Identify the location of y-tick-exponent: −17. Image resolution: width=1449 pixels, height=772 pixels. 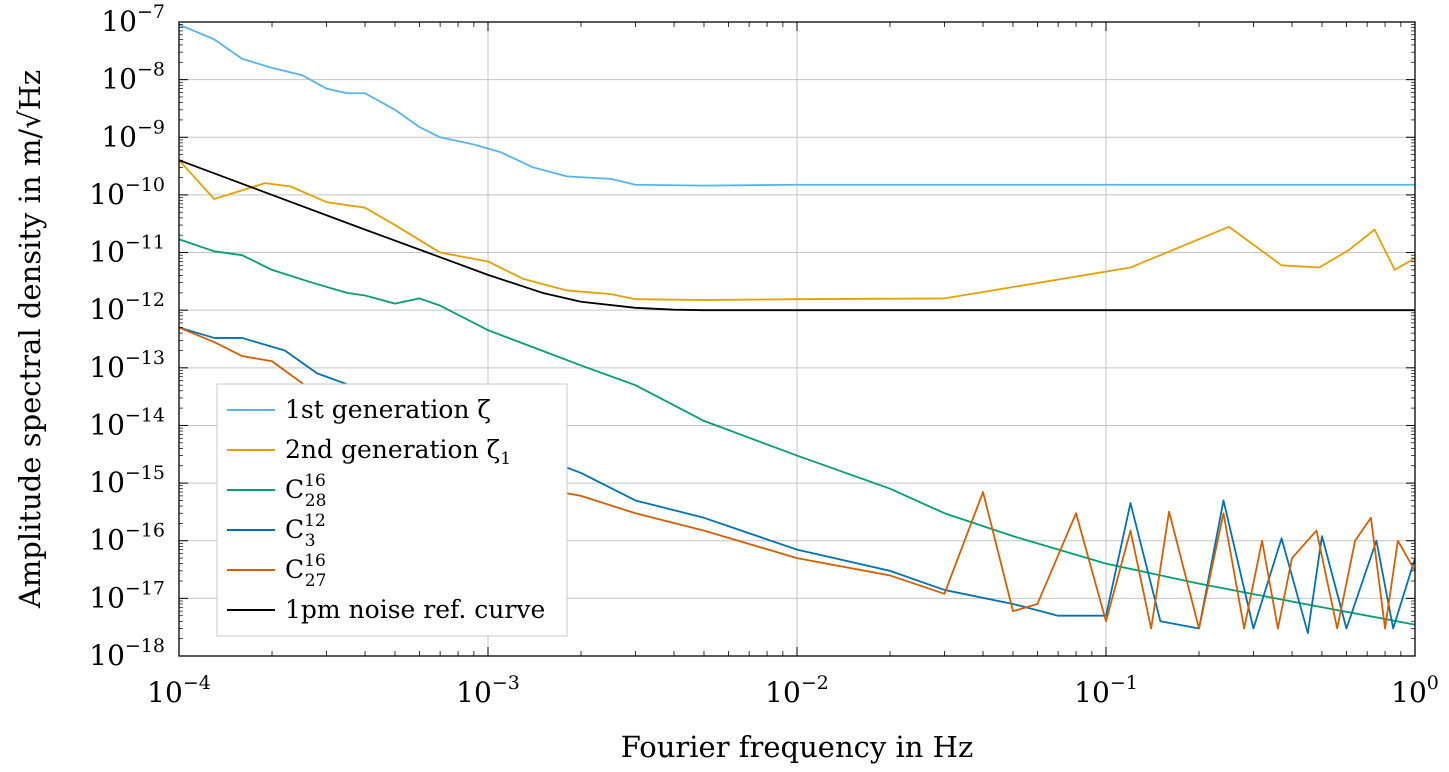
(145, 588).